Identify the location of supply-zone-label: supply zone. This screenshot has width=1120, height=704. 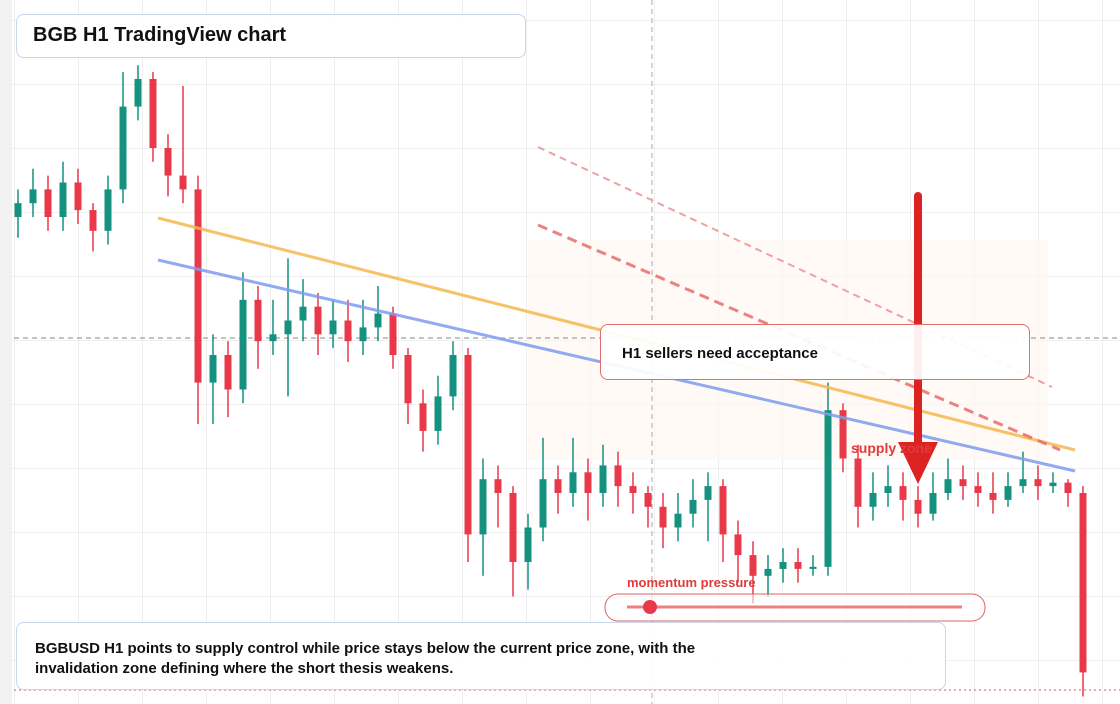
(891, 448).